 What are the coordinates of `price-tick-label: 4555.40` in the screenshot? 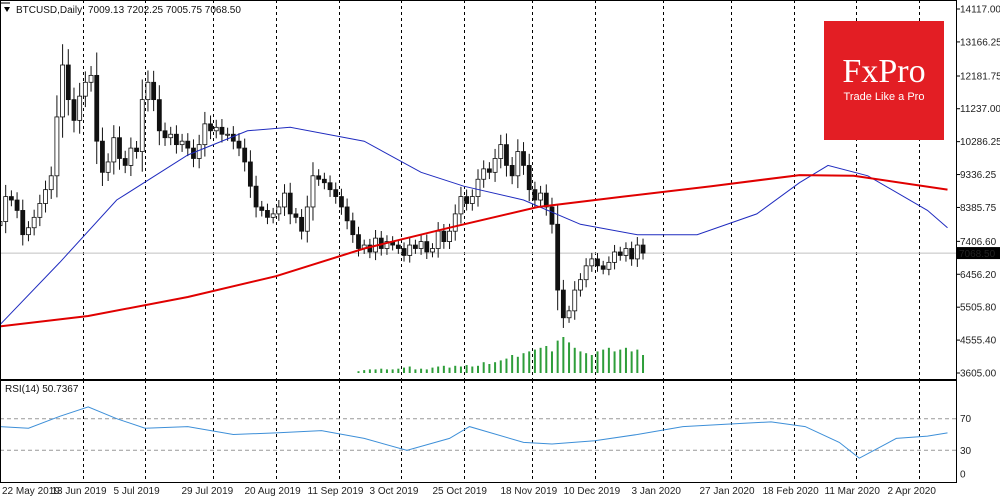 It's located at (978, 341).